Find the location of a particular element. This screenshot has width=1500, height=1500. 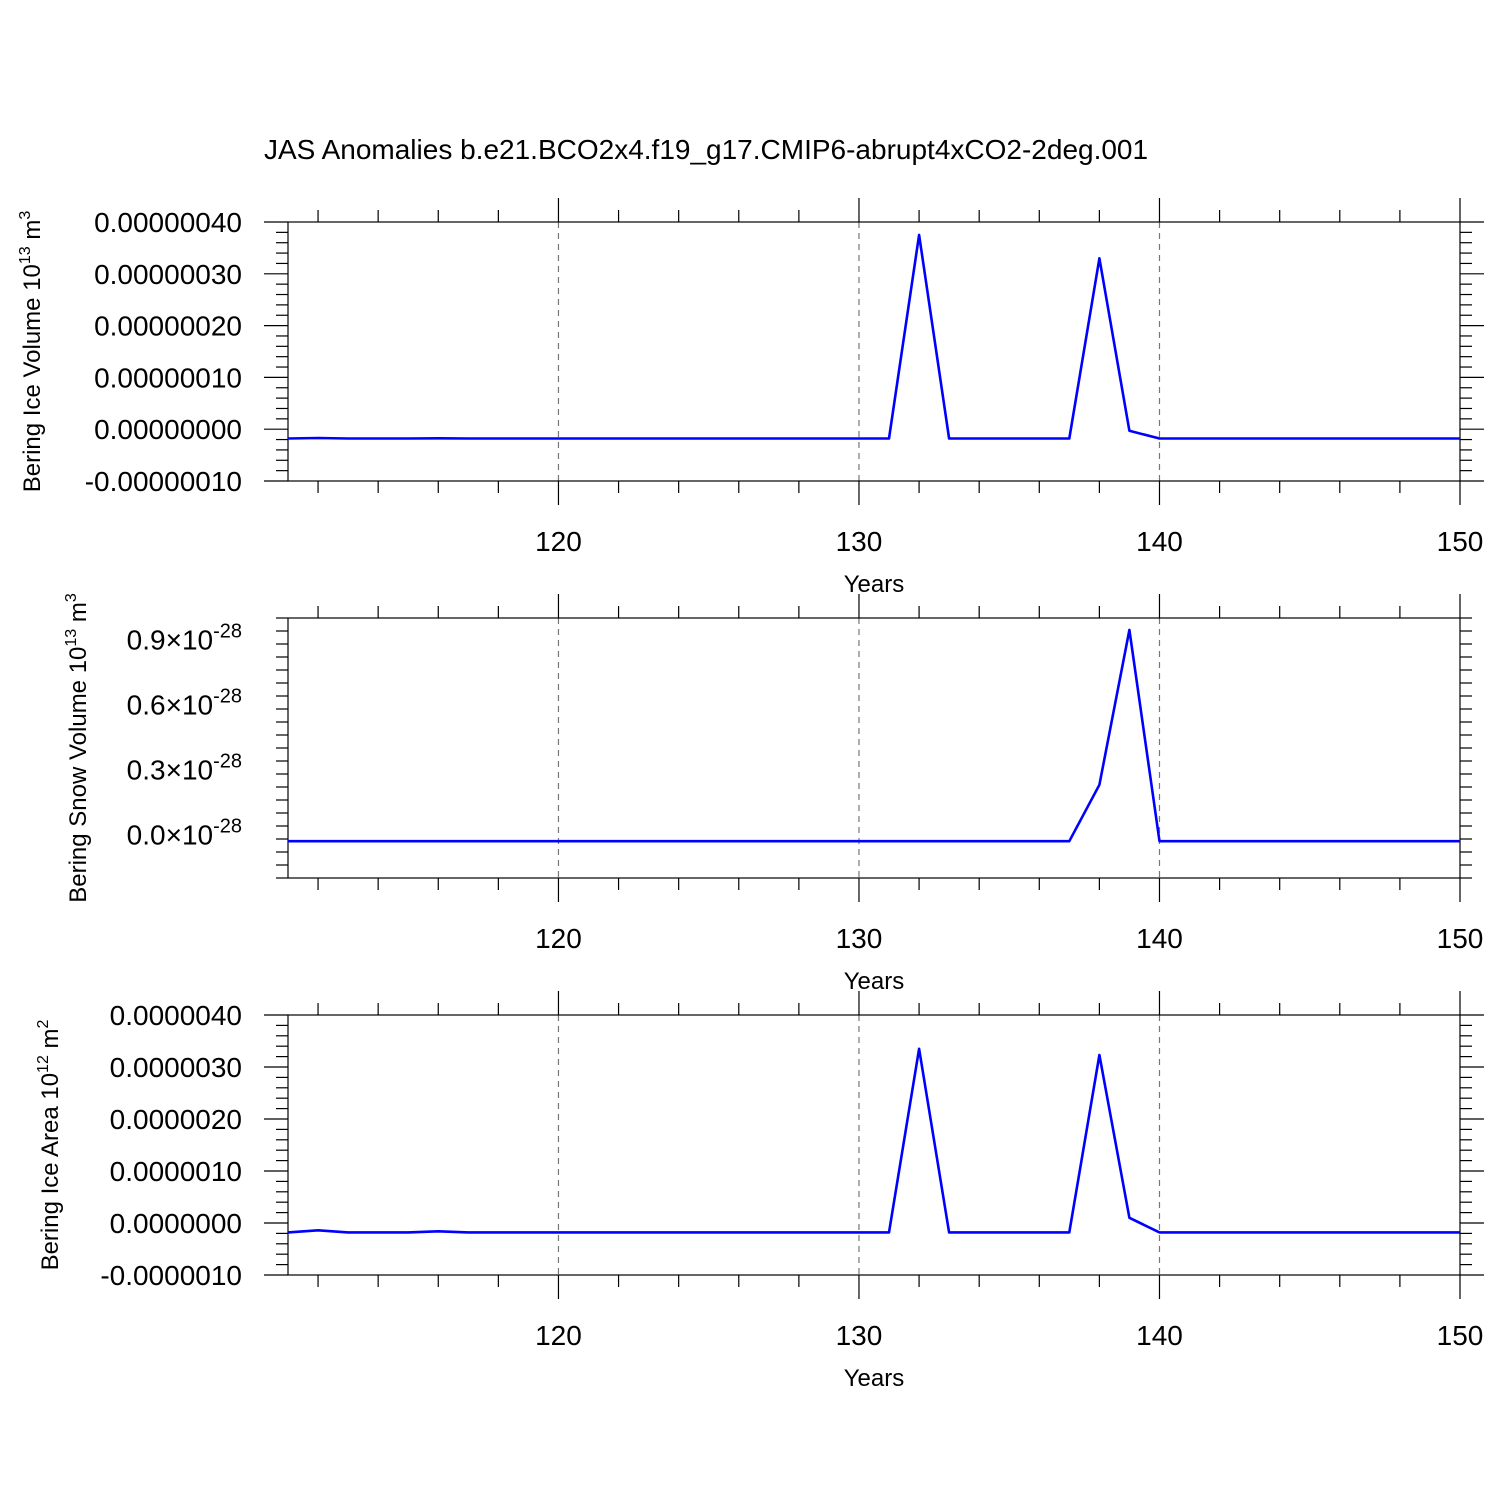

y-tick-label: 0.00000010 is located at coordinates (168, 377).